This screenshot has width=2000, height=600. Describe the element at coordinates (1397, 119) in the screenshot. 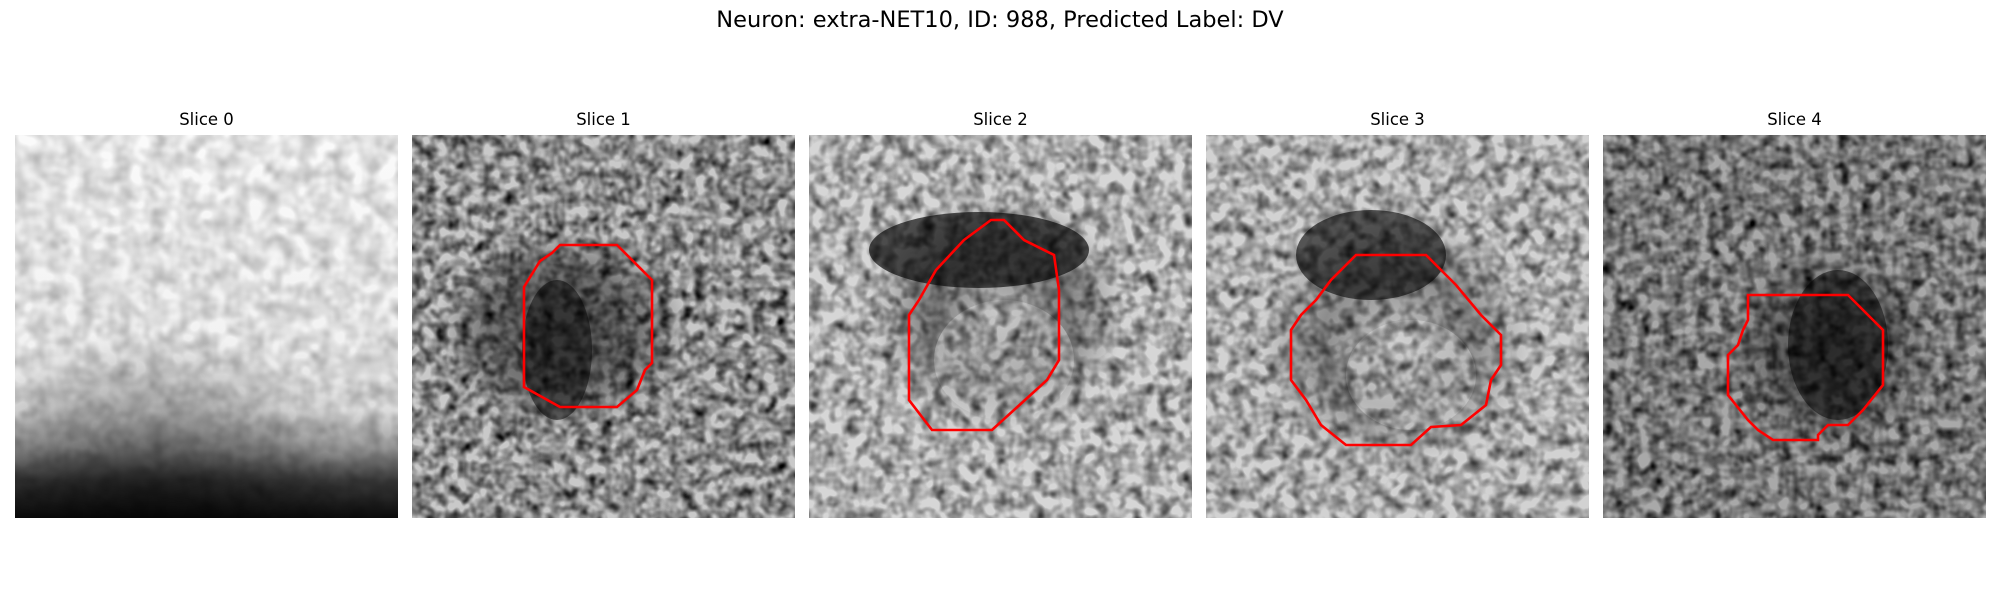

I see `slice-title-3: Slice 3` at that location.